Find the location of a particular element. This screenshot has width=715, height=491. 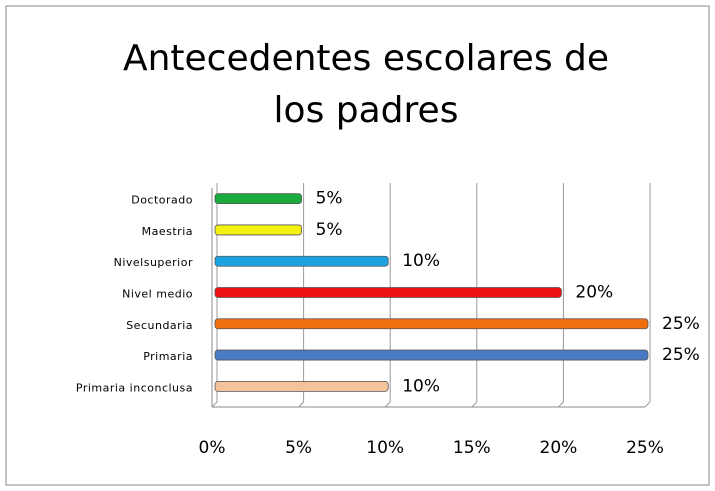

chart-title: los padres is located at coordinates (366, 110).